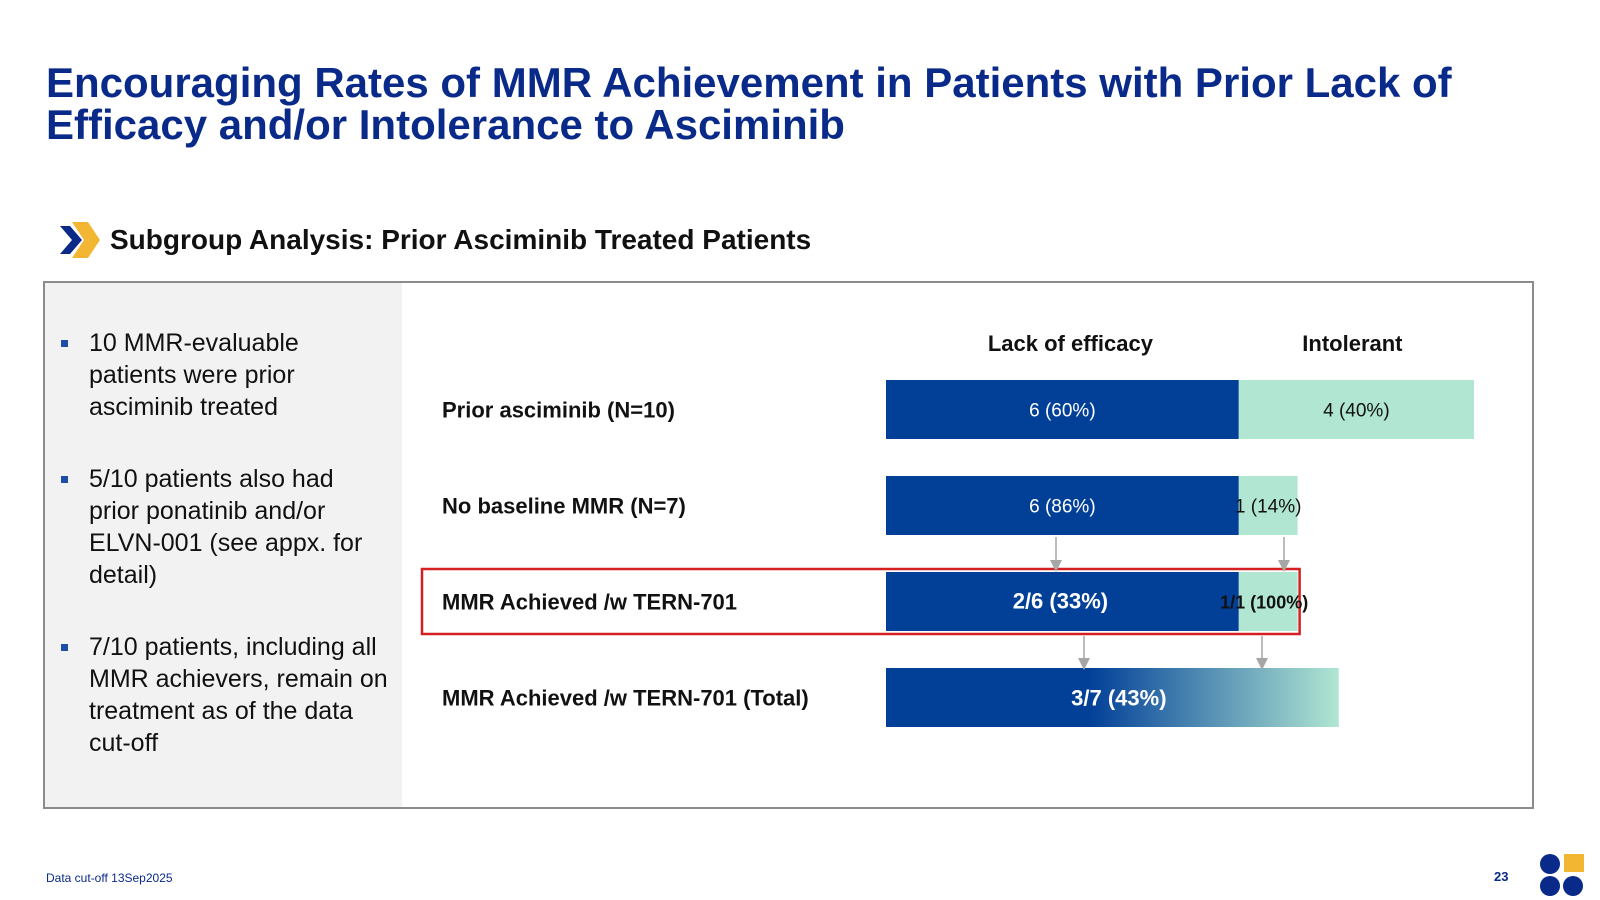 The width and height of the screenshot is (1600, 900). What do you see at coordinates (80, 240) in the screenshot?
I see `chevron-arrow-icon` at bounding box center [80, 240].